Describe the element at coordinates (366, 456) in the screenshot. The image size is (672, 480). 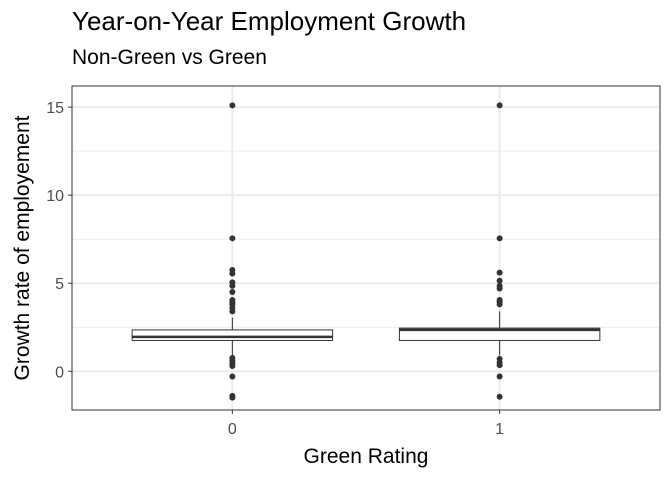
I see `x-axis-label: Green Rating` at that location.